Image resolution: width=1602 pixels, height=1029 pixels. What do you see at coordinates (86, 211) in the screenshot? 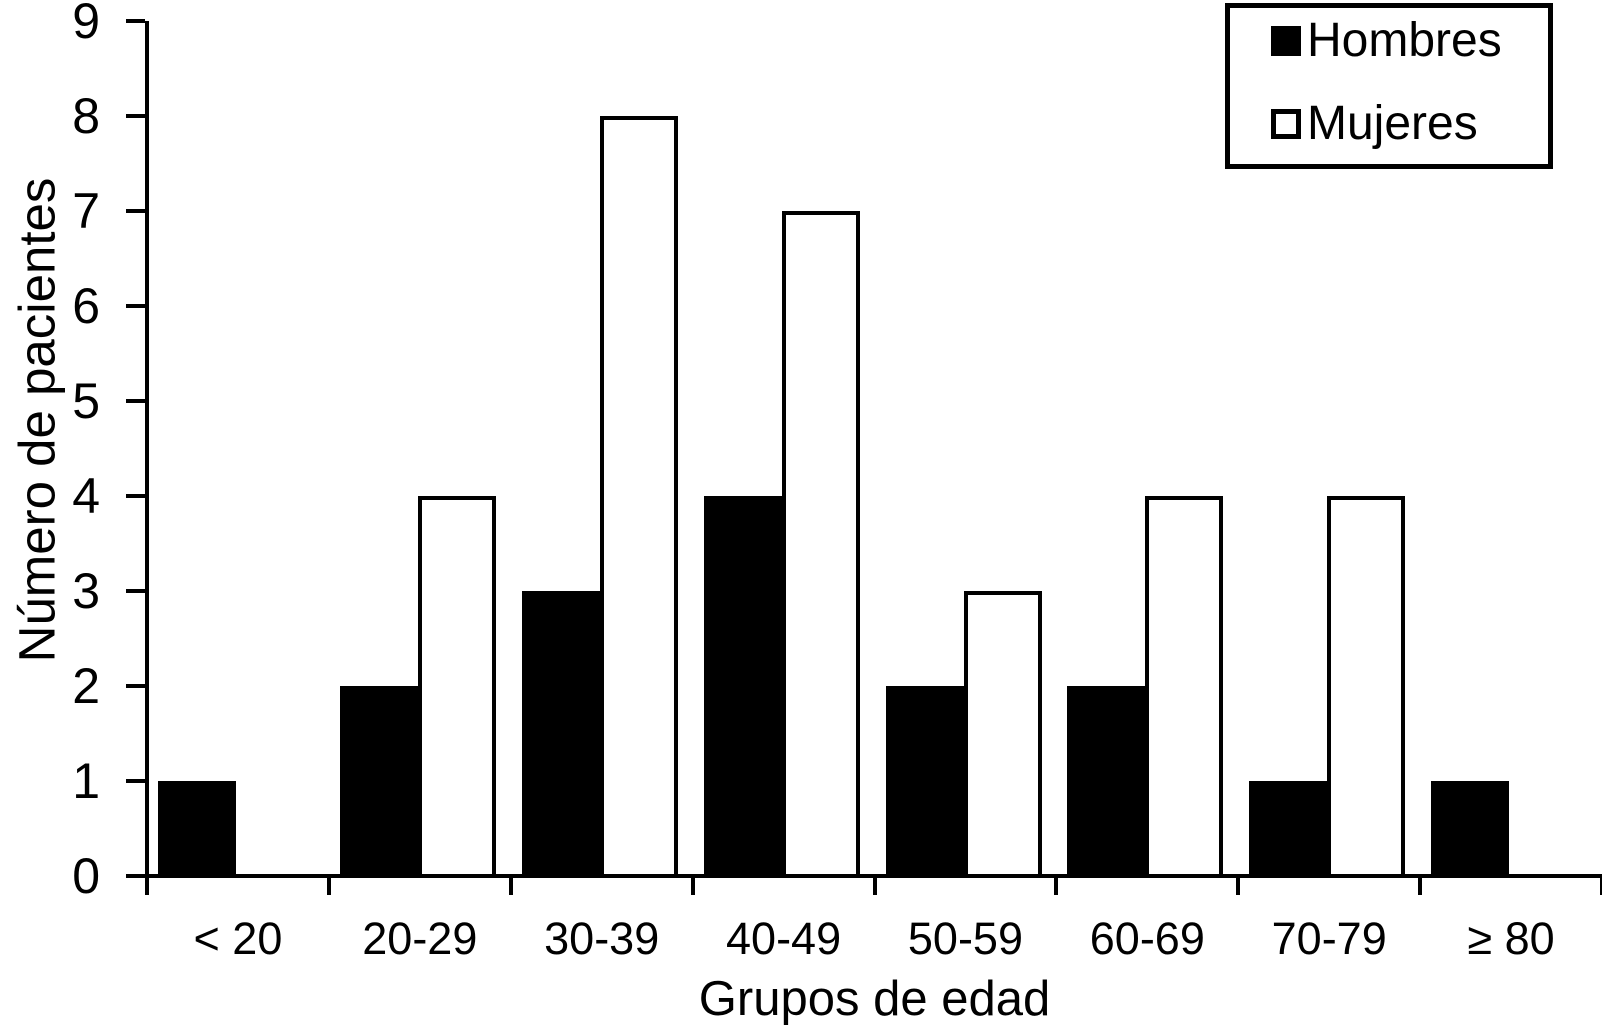
I see `y-tick-label: 7` at bounding box center [86, 211].